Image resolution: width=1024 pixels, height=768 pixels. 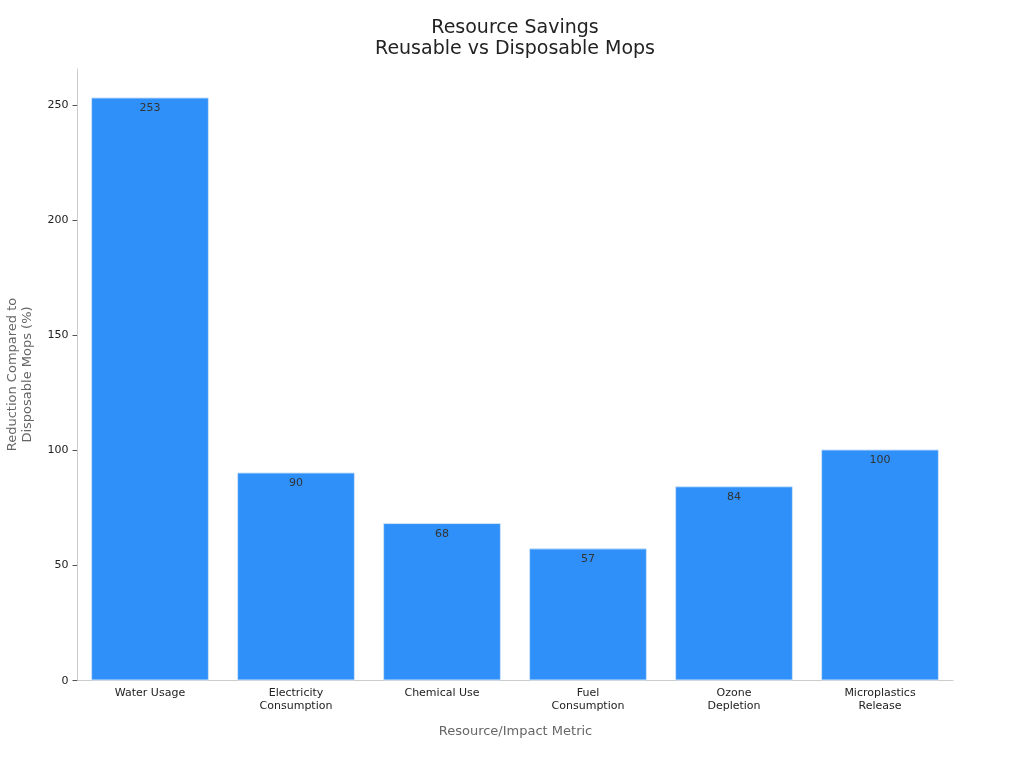 What do you see at coordinates (65, 680) in the screenshot?
I see `y-tick-label: 0` at bounding box center [65, 680].